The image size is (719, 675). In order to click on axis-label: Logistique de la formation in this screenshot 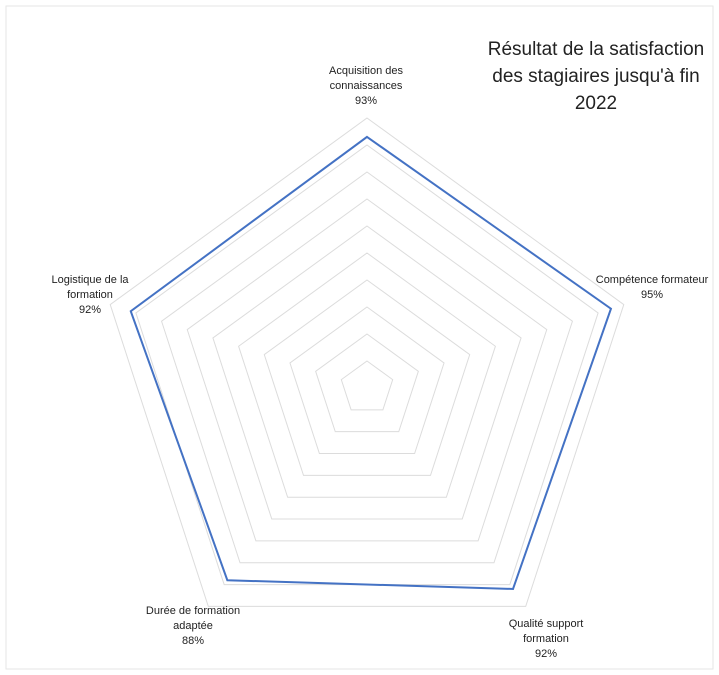, I will do `click(90, 287)`.